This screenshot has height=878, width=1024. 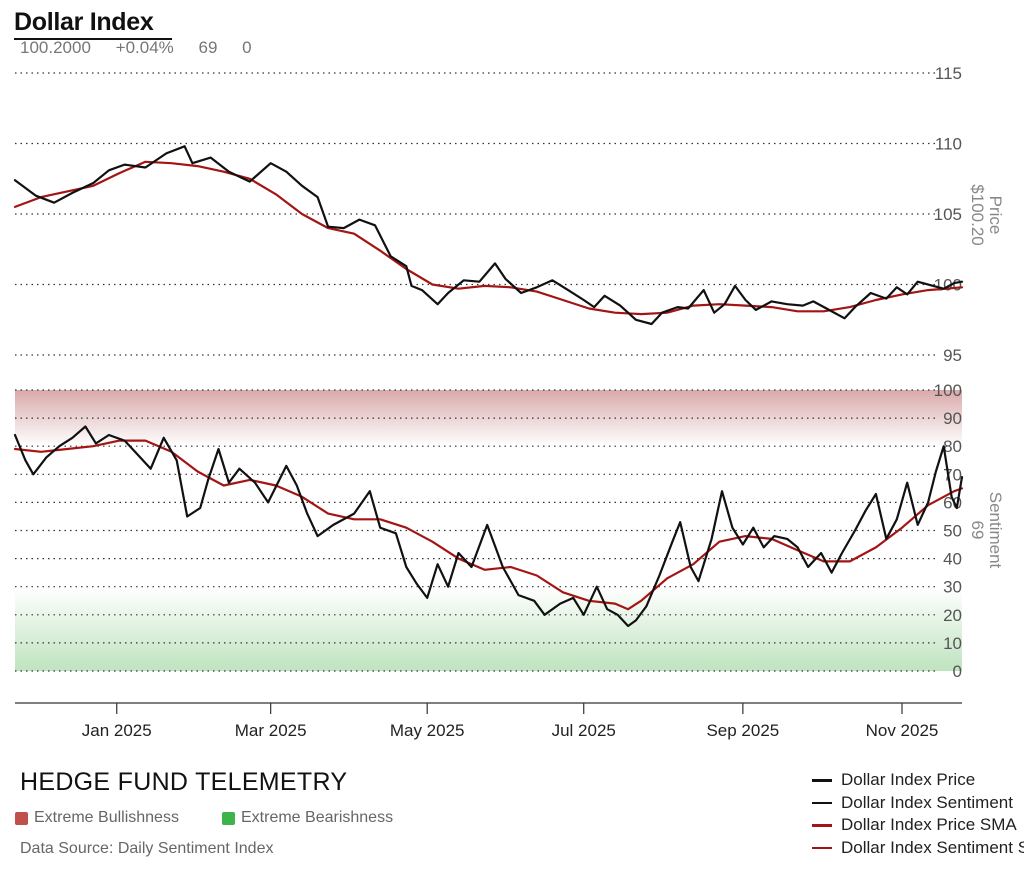 I want to click on legend-label-price: Dollar Index Price, so click(x=908, y=780).